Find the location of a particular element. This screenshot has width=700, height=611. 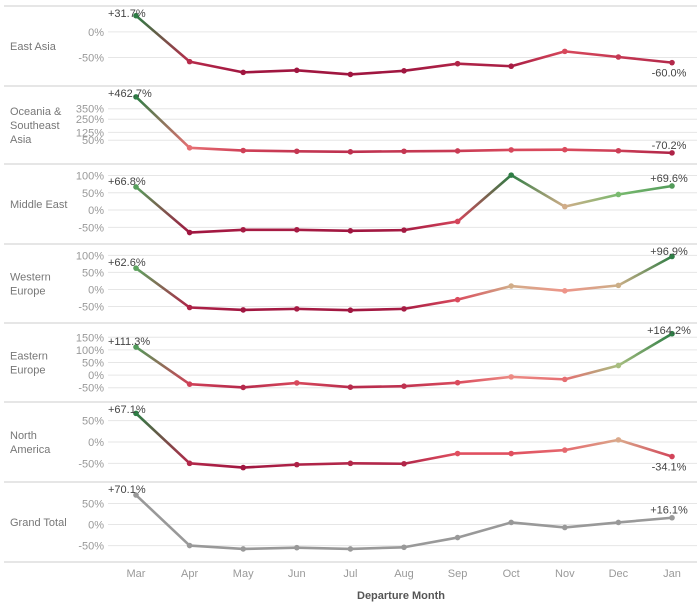

last-value-label: -70.2% is located at coordinates (669, 146).